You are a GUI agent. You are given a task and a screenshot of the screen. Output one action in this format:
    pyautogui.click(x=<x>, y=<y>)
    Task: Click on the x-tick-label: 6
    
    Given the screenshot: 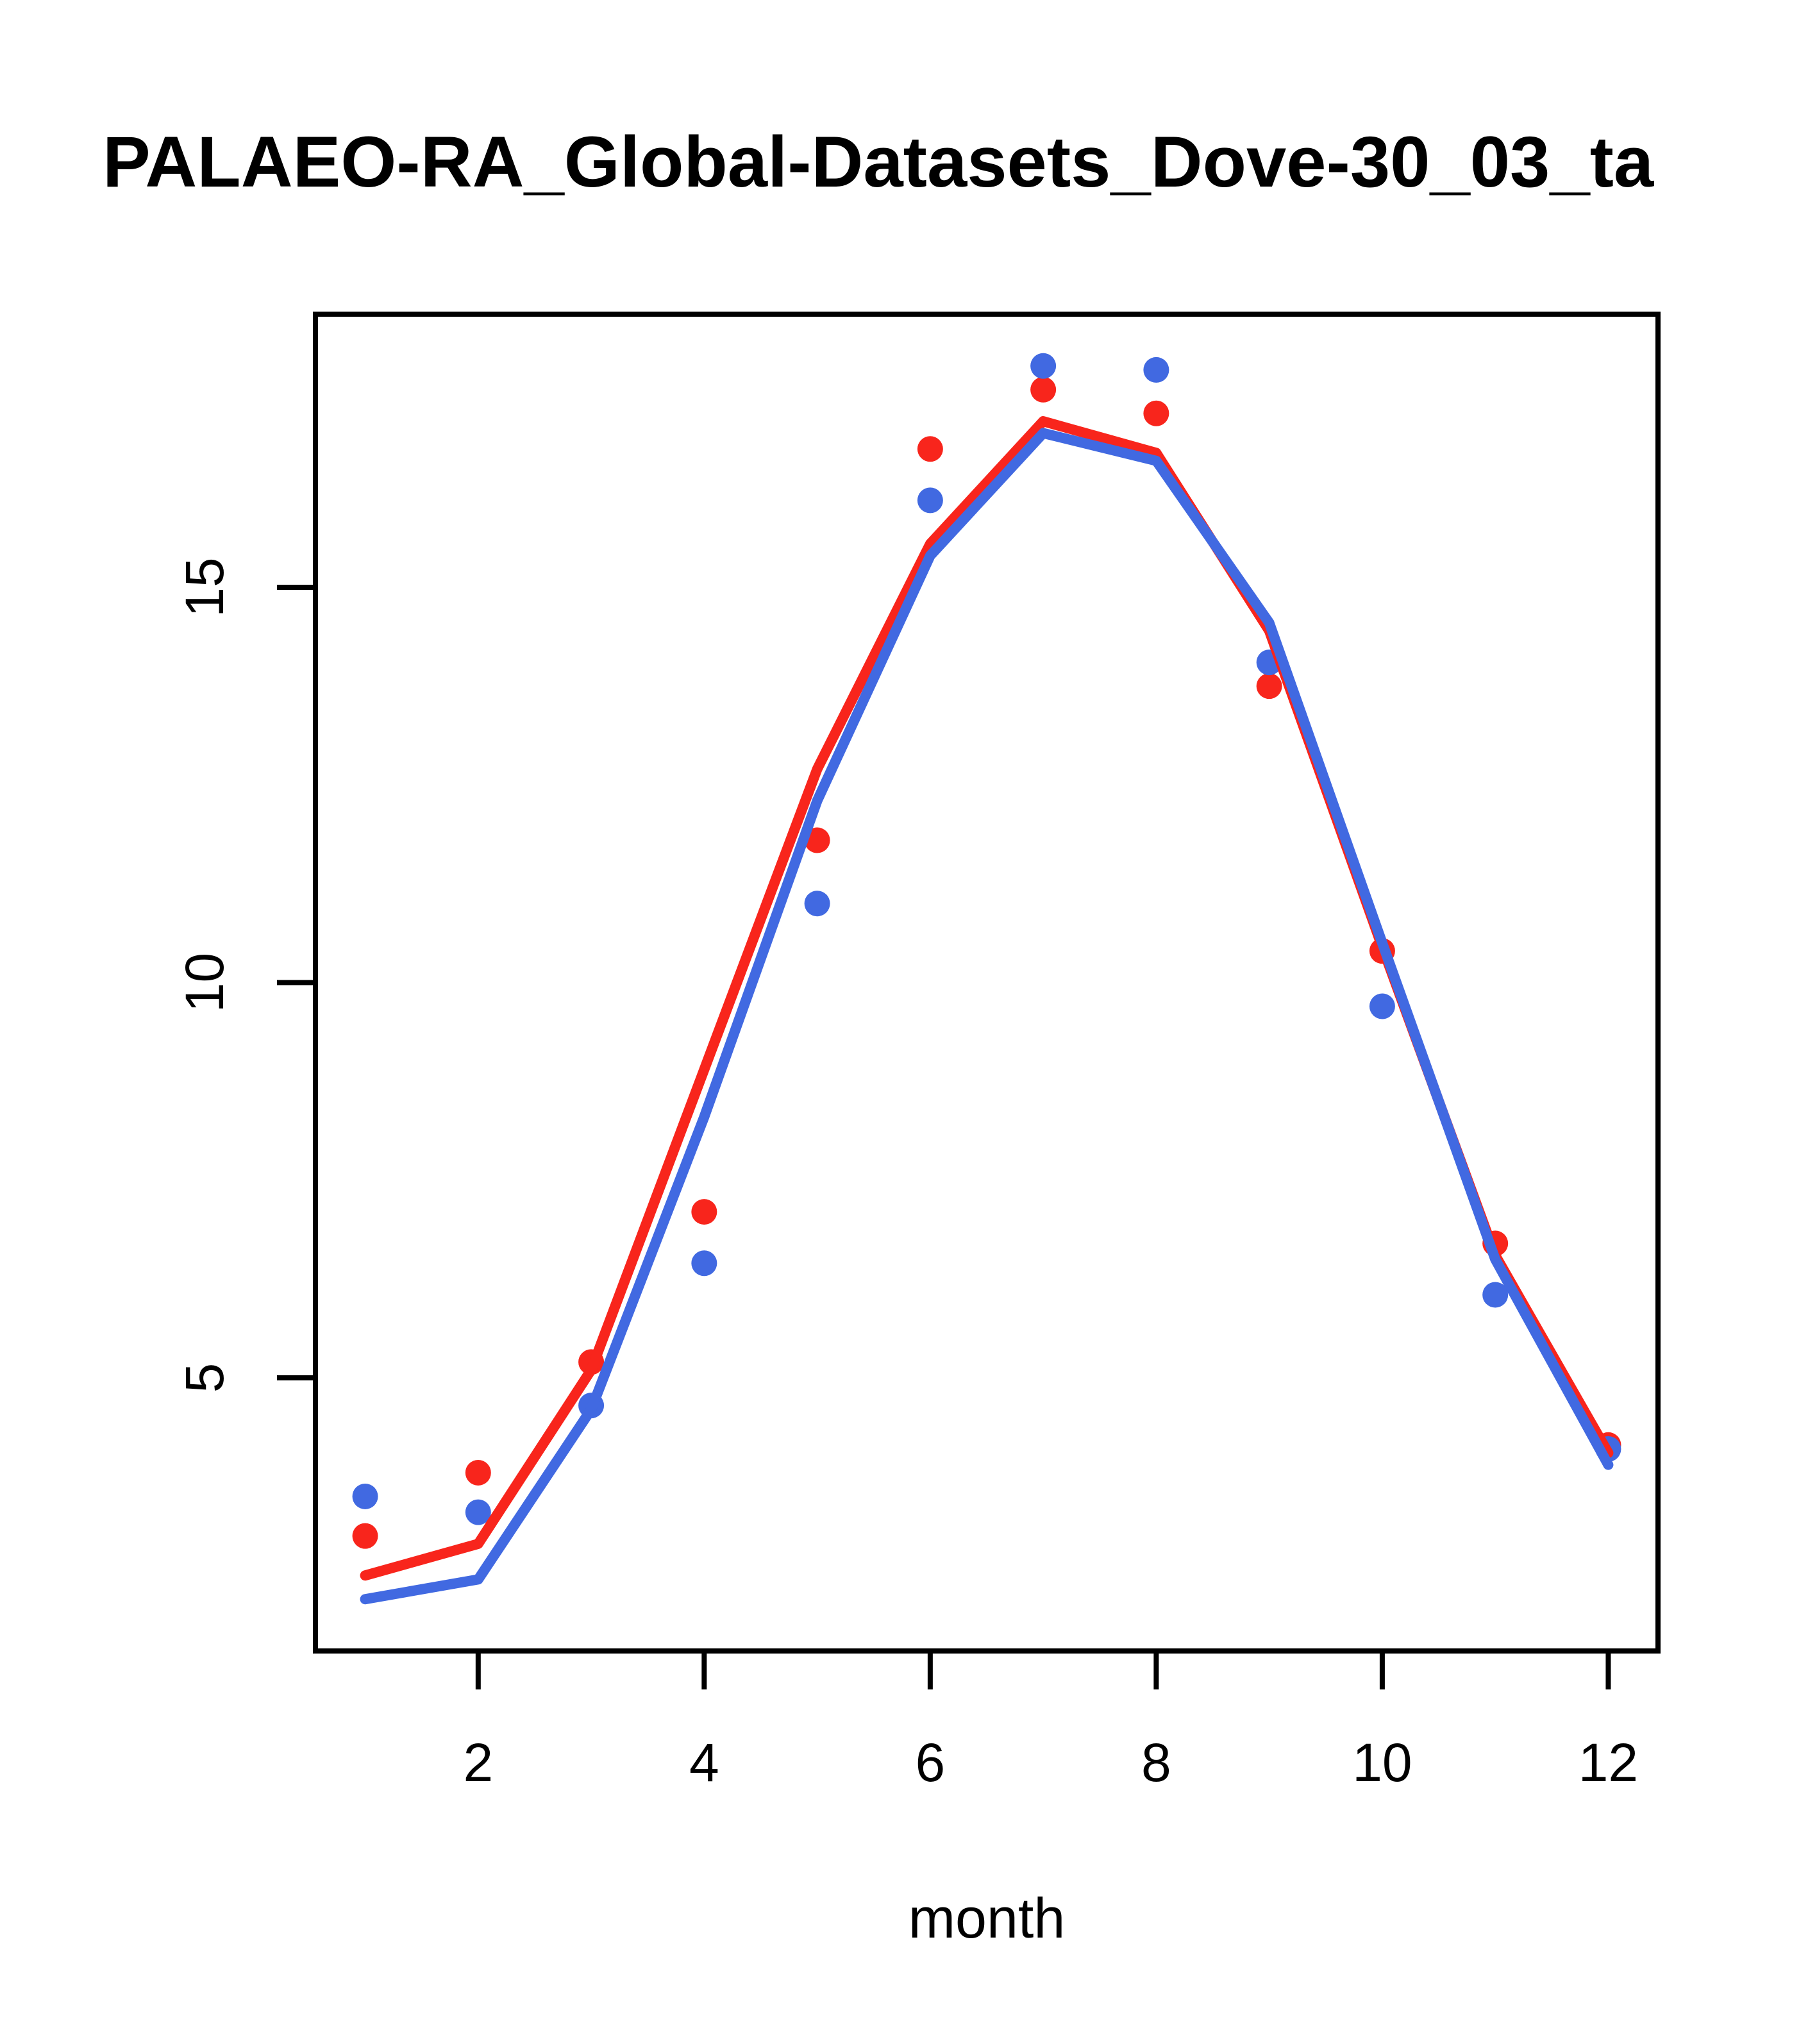 What is the action you would take?
    pyautogui.click(x=931, y=1763)
    